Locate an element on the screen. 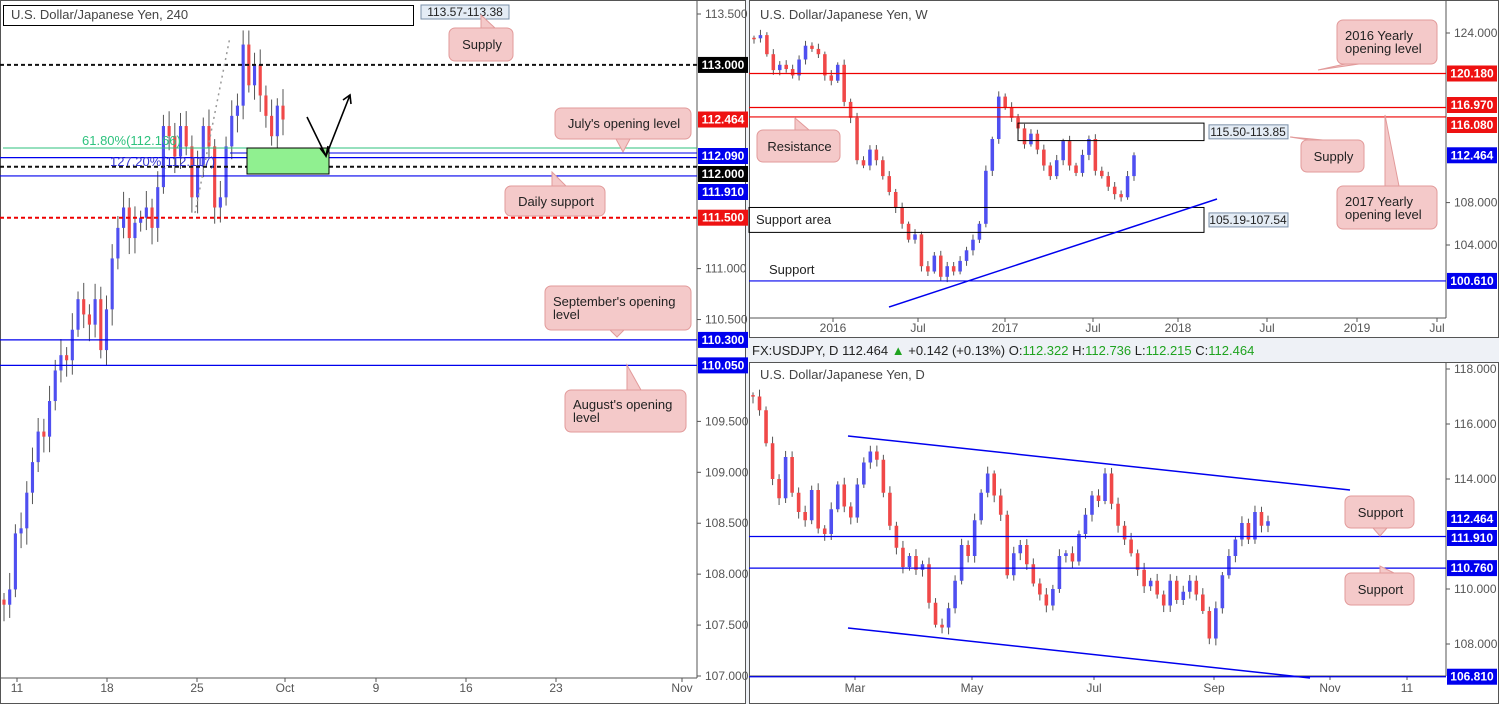 Image resolution: width=1499 pixels, height=704 pixels. channel-lower-line is located at coordinates (1079, 653).